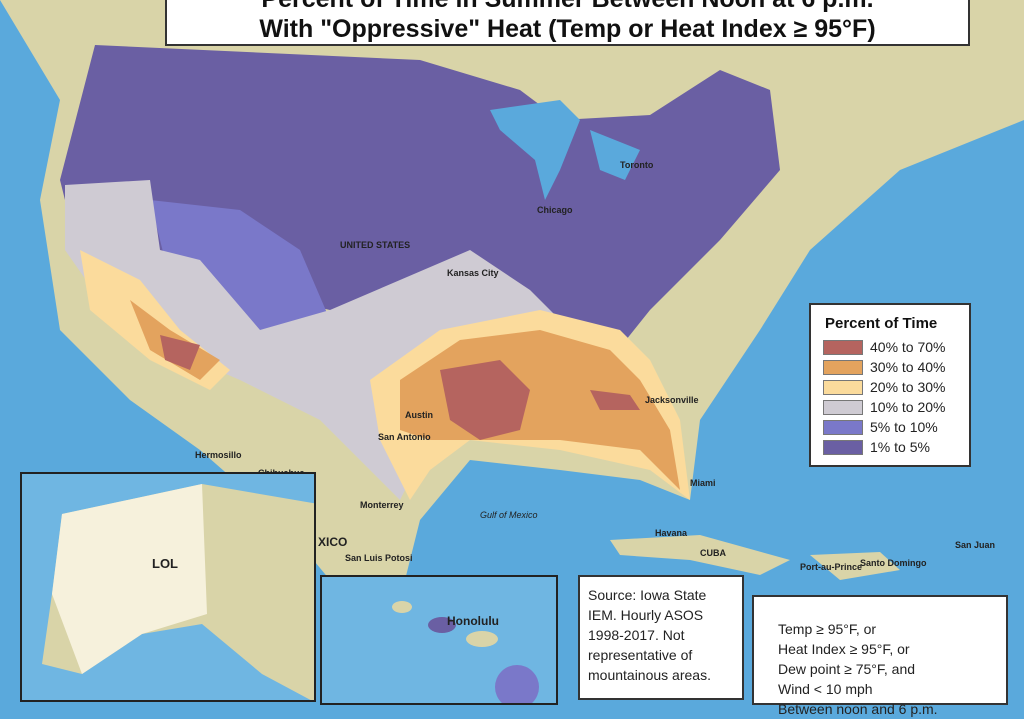  Describe the element at coordinates (404, 437) in the screenshot. I see `label-san-antonio: San Antonio` at that location.